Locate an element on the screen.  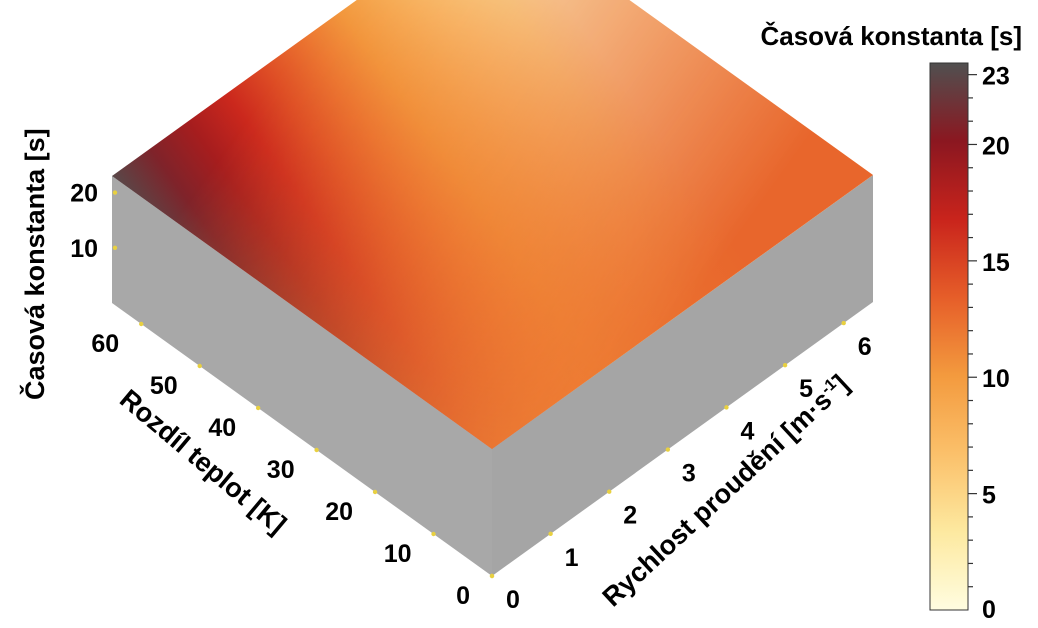
colorbar-tick-label: 15 is located at coordinates (996, 263).